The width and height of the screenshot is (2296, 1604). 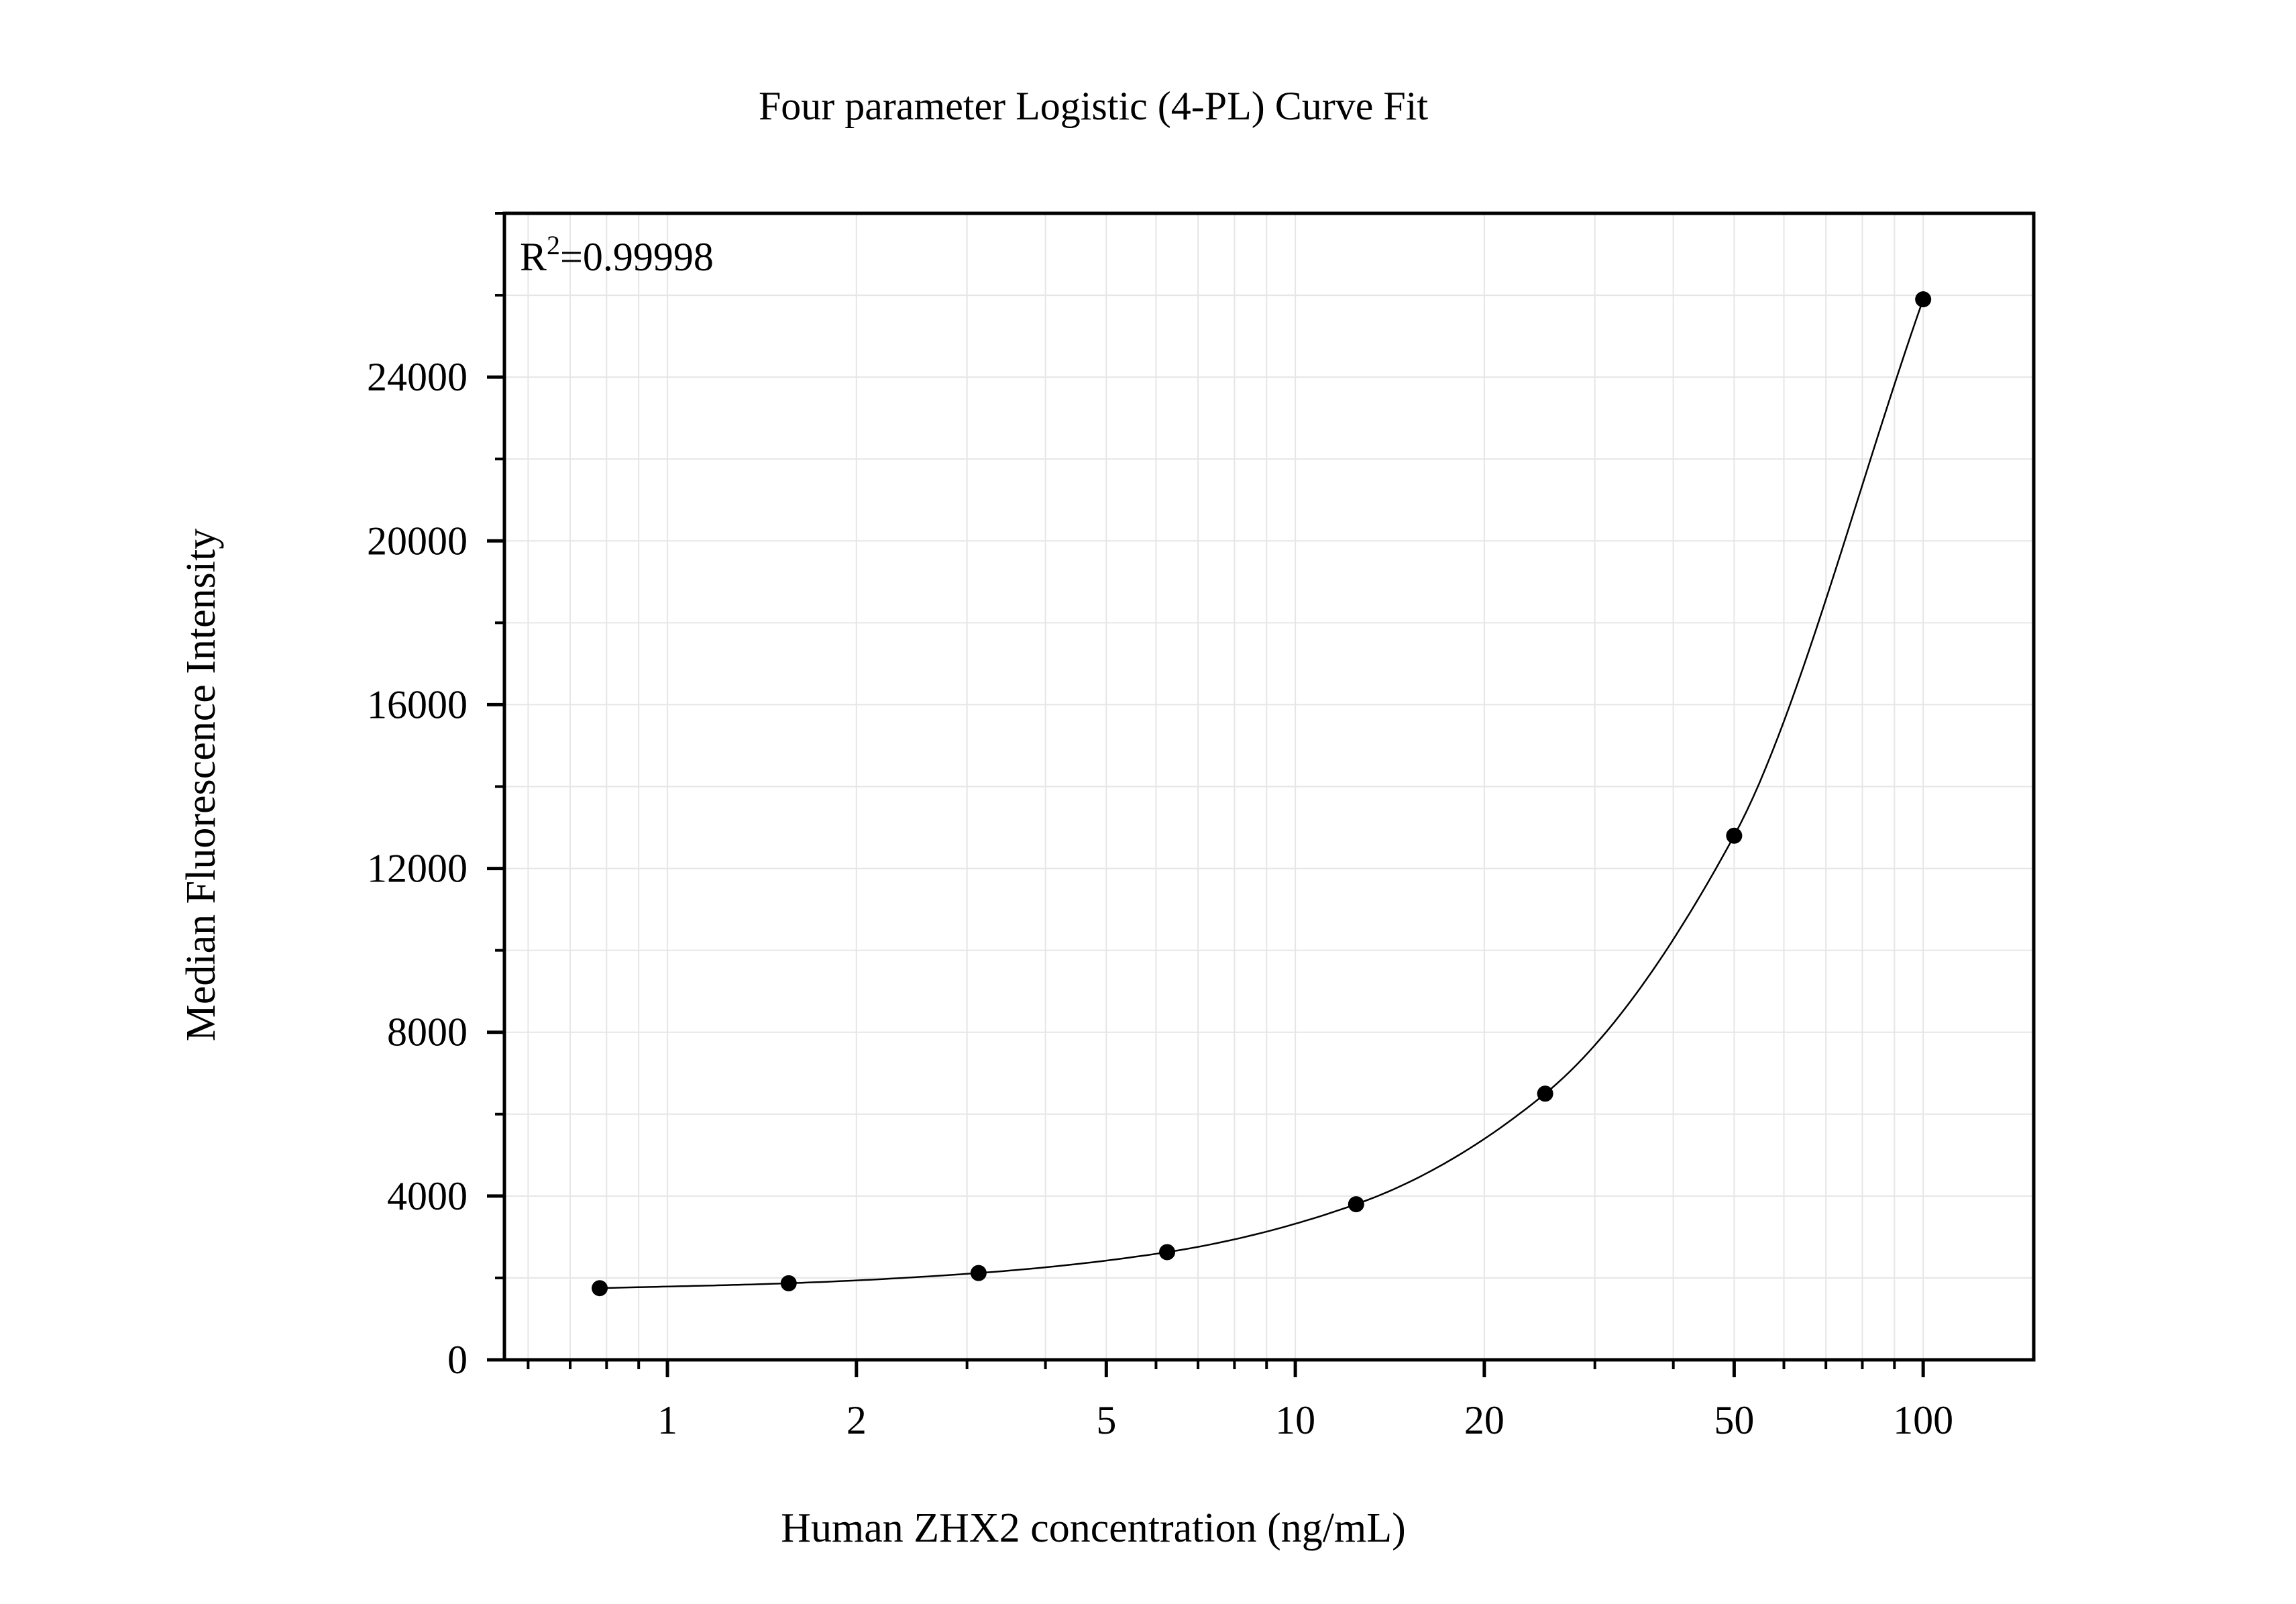 What do you see at coordinates (417, 541) in the screenshot?
I see `y-tick-label: 20000` at bounding box center [417, 541].